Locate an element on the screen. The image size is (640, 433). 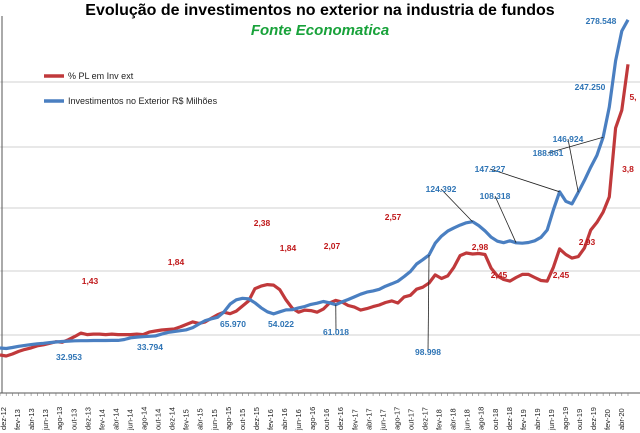
data-label: 1,43 is located at coordinates (90, 281).